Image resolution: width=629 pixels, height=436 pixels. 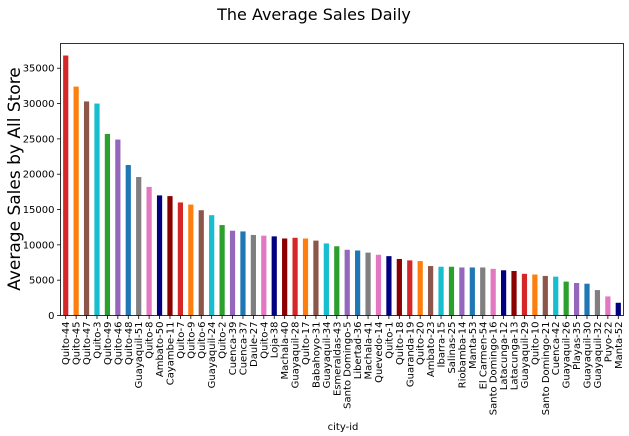 What do you see at coordinates (129, 344) in the screenshot?
I see `x-tick-label: Quito-48` at bounding box center [129, 344].